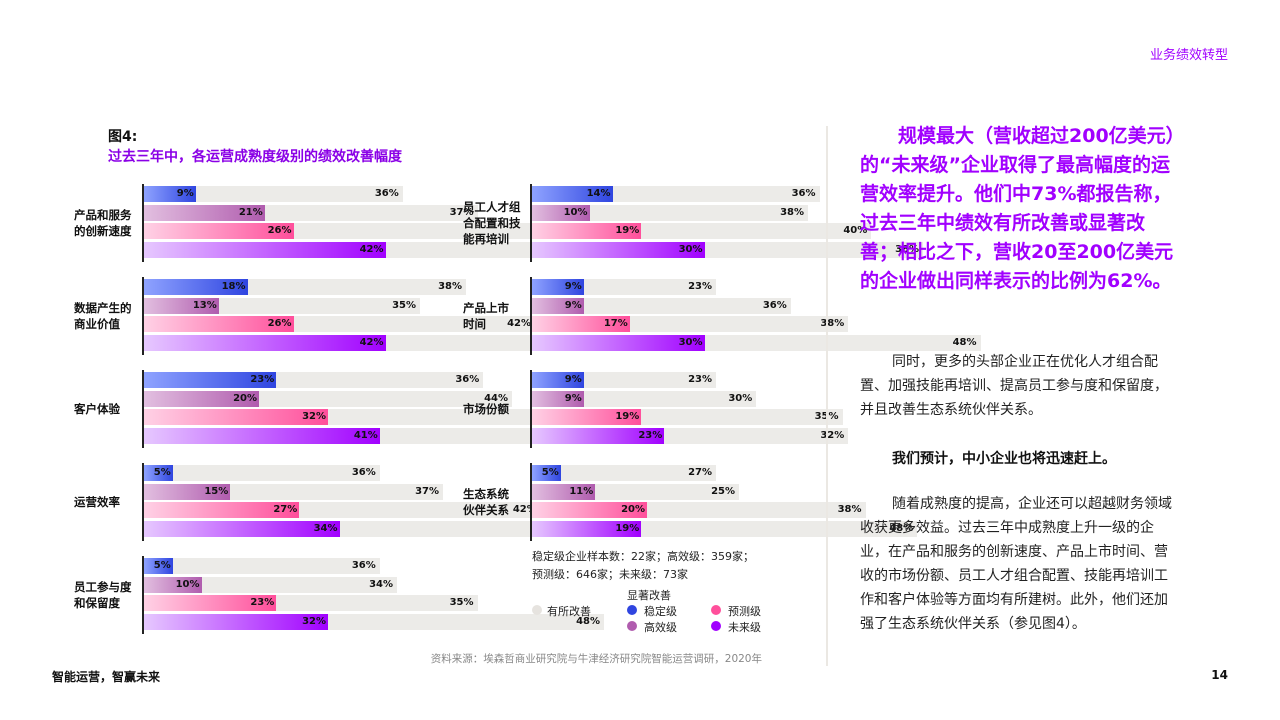 The width and height of the screenshot is (1280, 720). What do you see at coordinates (325, 529) in the screenshot?
I see `value-label-significant: 34%` at bounding box center [325, 529].